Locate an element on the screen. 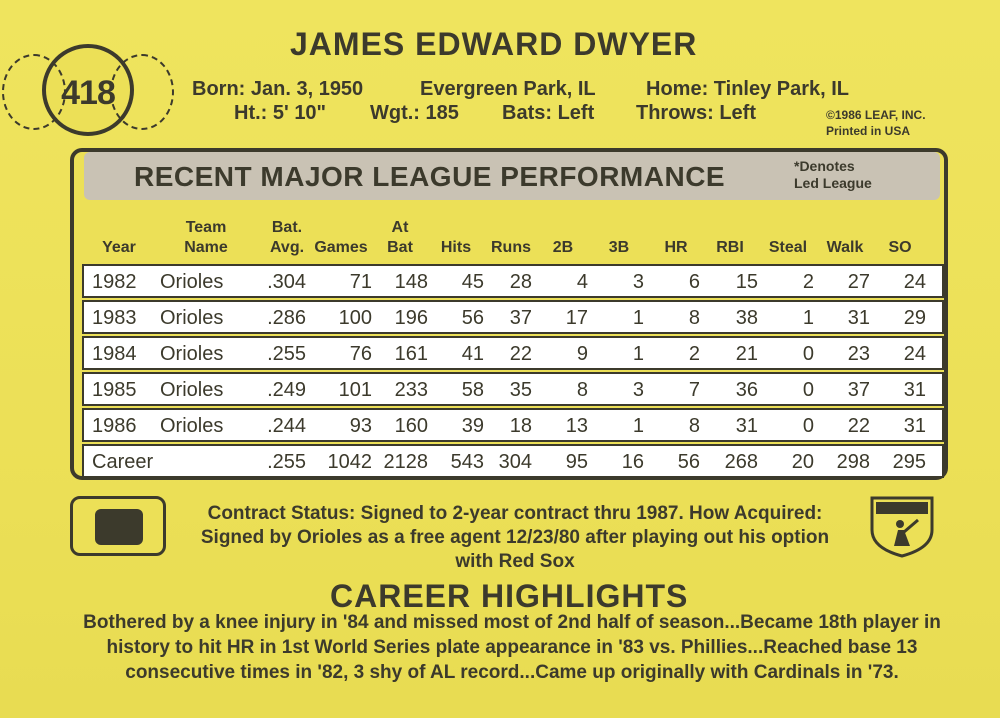  cell-walk: 37 is located at coordinates (858, 390).